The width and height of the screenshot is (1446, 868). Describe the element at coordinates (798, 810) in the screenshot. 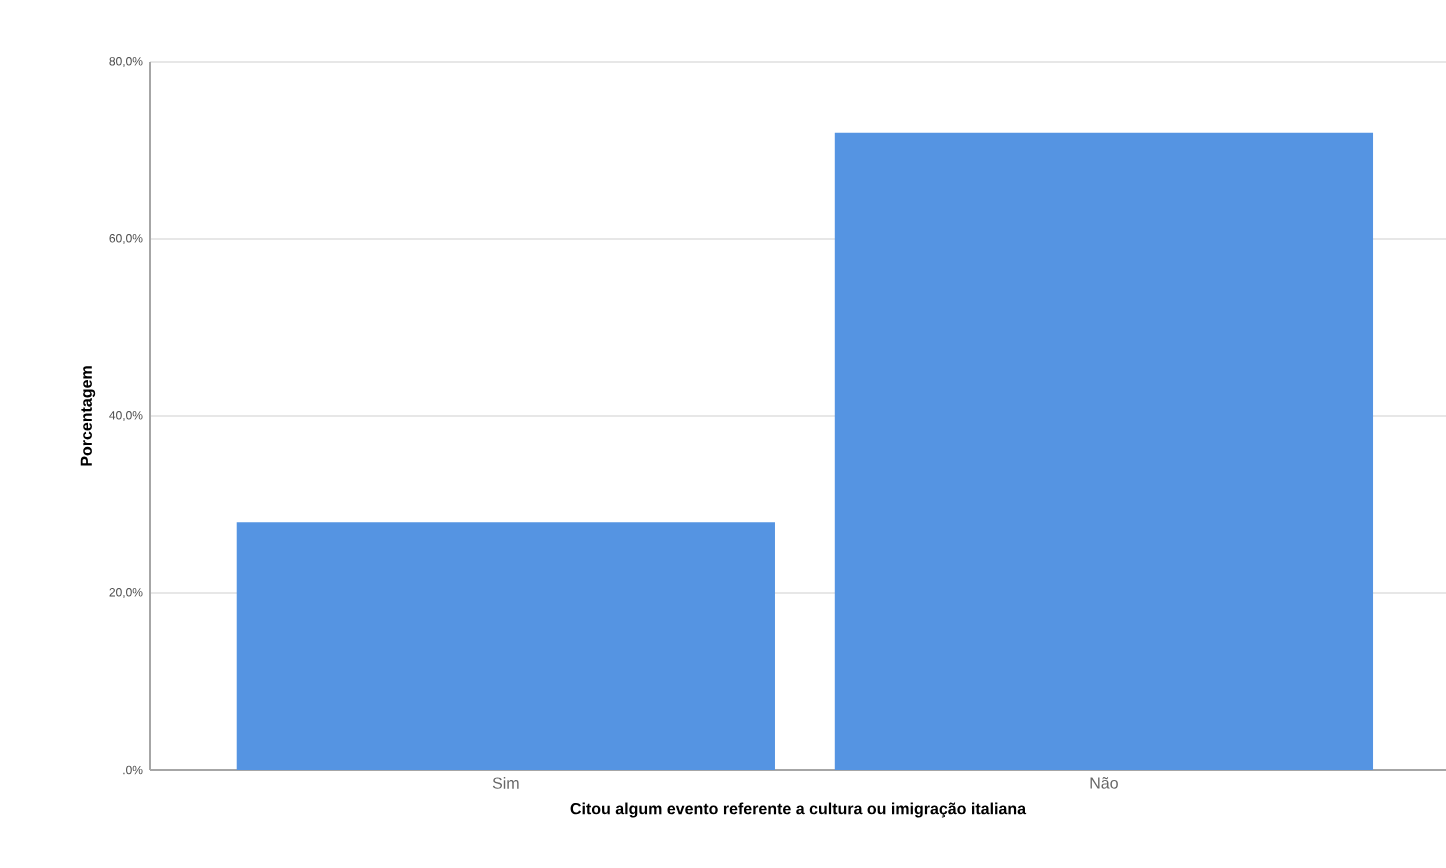

I see `x-axis-title: Citou algum evento referente a cultura ou imigração italiana` at that location.